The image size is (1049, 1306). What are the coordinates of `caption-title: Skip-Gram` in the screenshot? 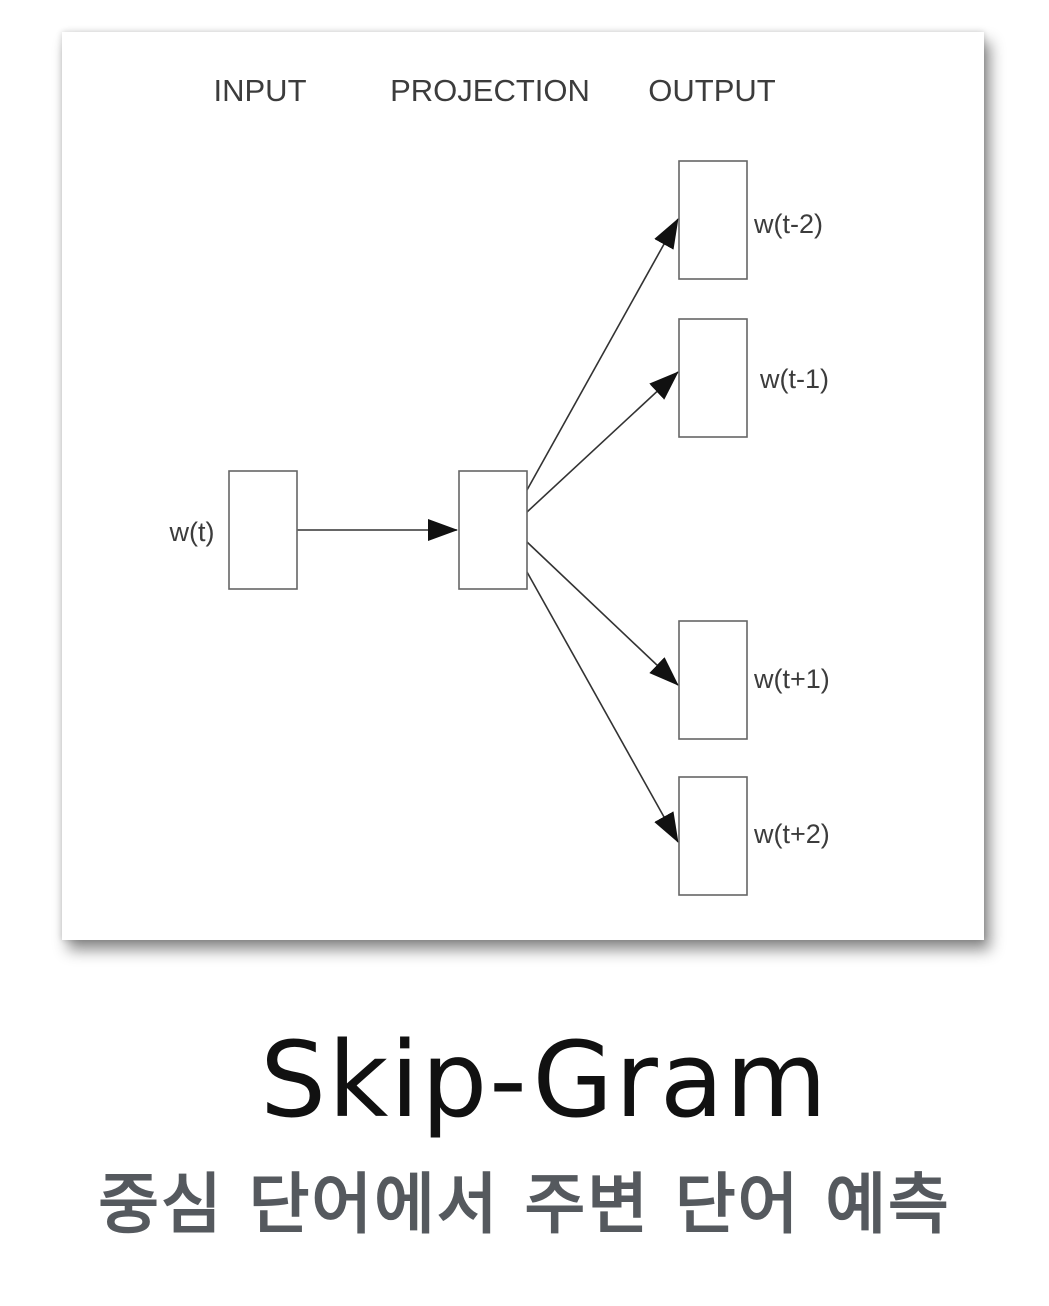 It's located at (544, 1080).